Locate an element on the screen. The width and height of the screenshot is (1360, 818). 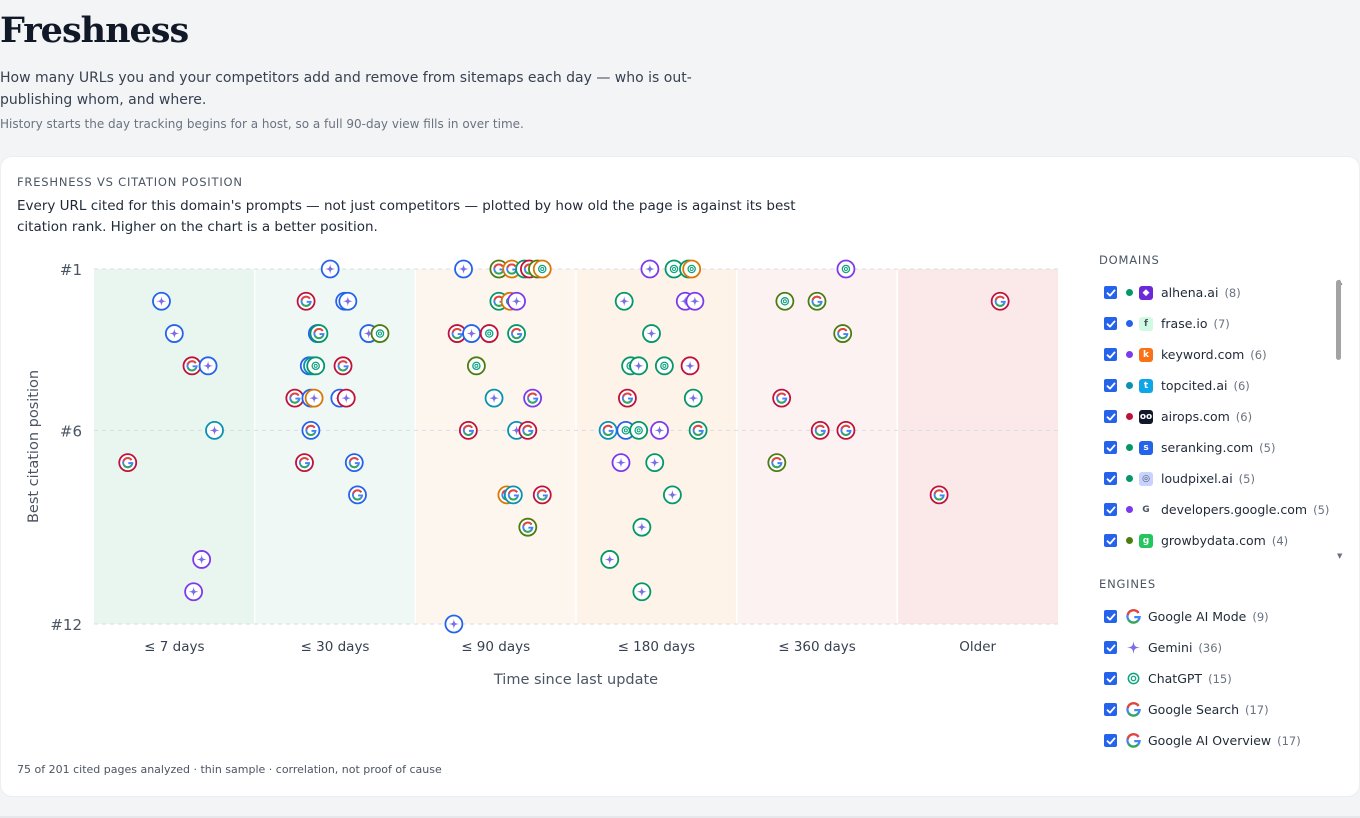
x-axis-label: Time since last update is located at coordinates (575, 680).